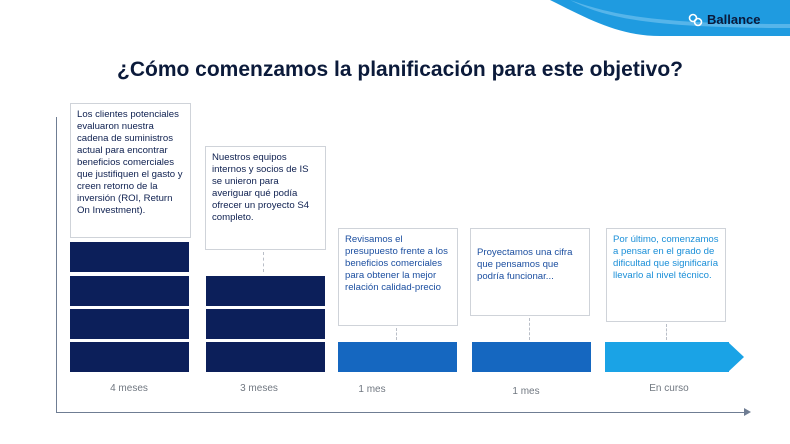 The image size is (790, 444). What do you see at coordinates (401, 412) in the screenshot?
I see `time-axis-horizontal` at bounding box center [401, 412].